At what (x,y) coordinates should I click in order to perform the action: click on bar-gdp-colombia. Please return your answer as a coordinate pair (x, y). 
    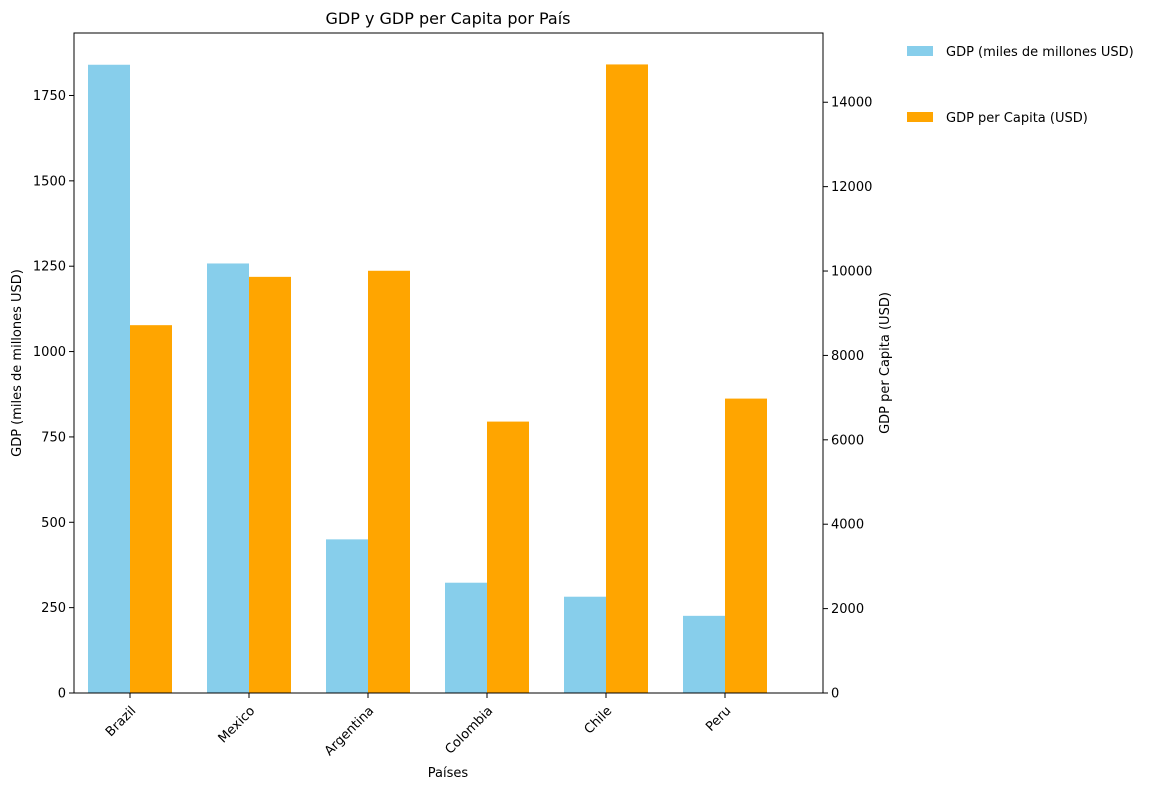
    Looking at the image, I should click on (466, 637).